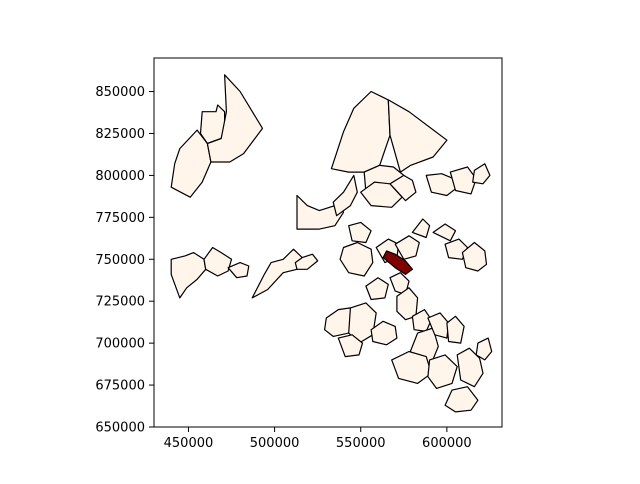 This screenshot has width=640, height=484. I want to click on y-tick-label: 675000, so click(120, 386).